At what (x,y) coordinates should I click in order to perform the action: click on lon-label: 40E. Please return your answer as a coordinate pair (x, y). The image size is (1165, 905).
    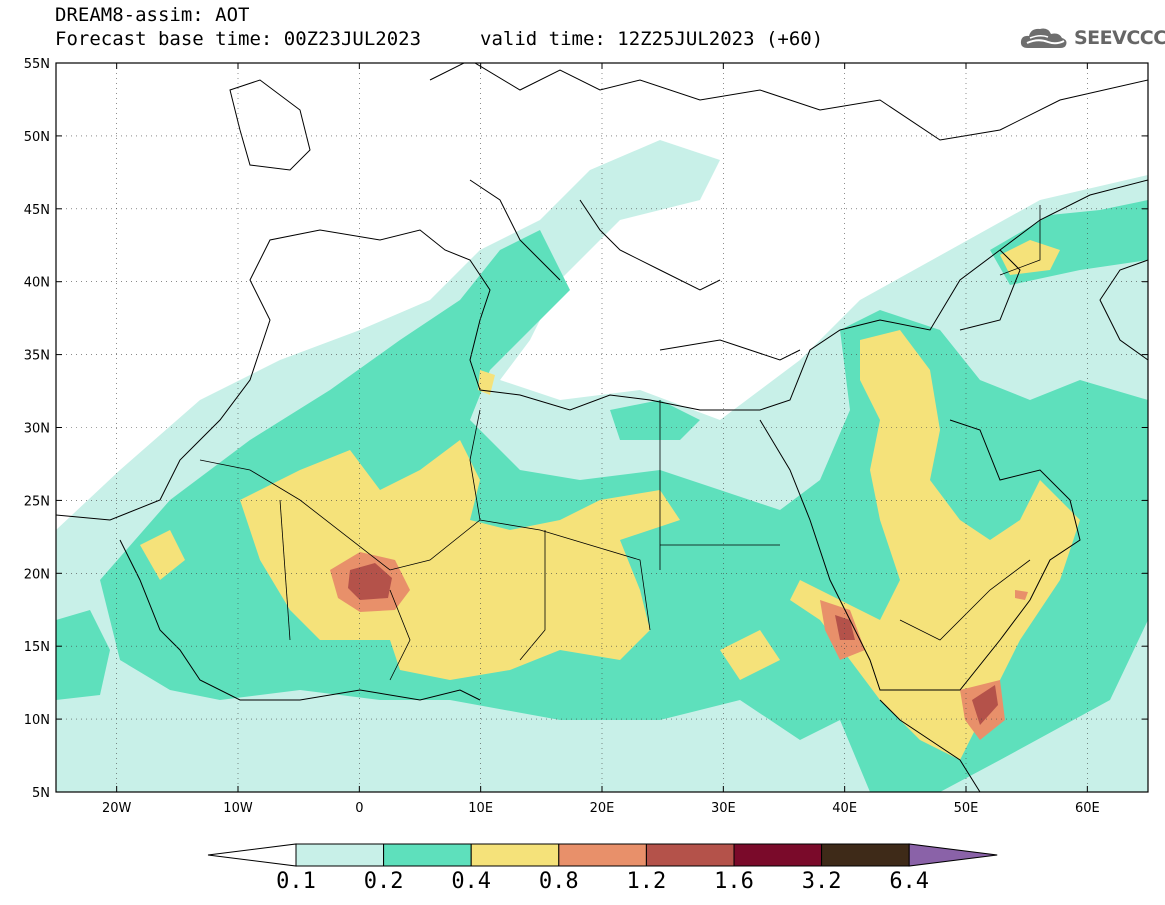
    Looking at the image, I should click on (844, 808).